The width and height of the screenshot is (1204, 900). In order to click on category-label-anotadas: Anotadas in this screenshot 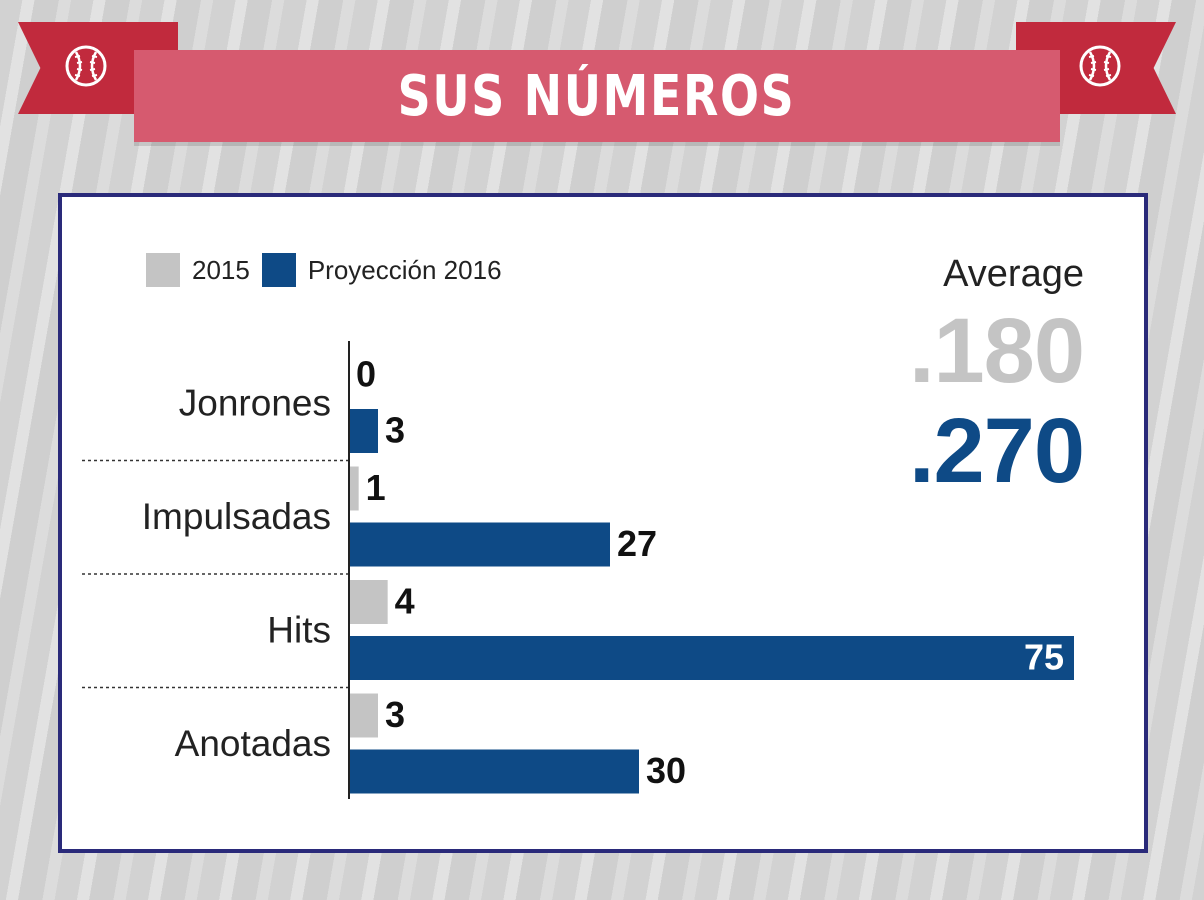, I will do `click(253, 743)`.